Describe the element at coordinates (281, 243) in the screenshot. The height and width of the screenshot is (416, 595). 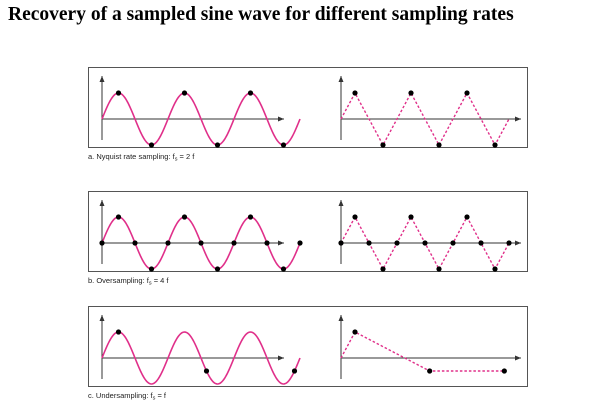
I see `panel-1-left-x-arrow` at that location.